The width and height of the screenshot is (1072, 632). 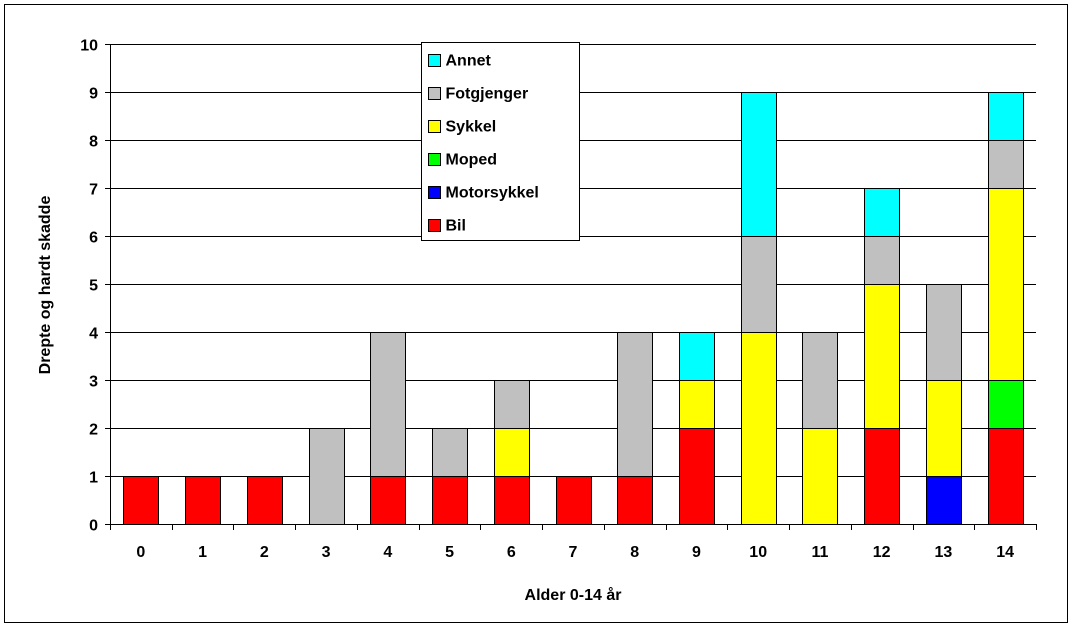 I want to click on x-tick-label: 0, so click(x=140, y=552).